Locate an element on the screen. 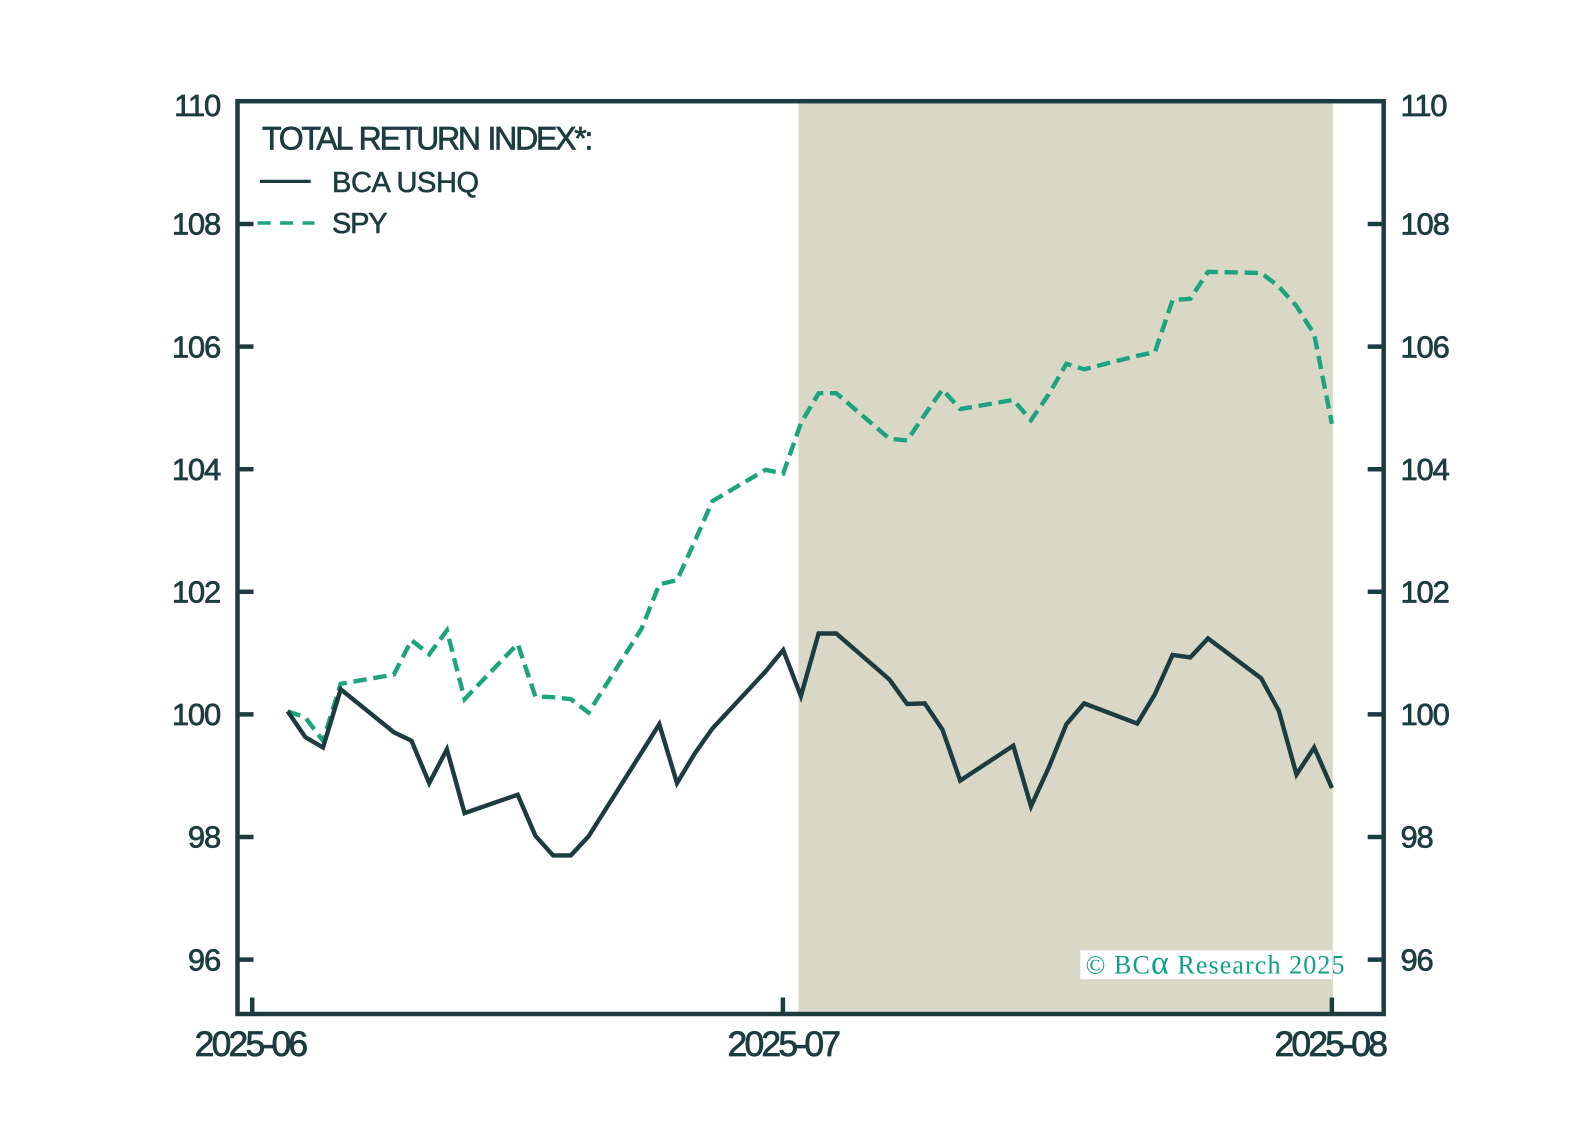  svg-text: 2025-08 is located at coordinates (1330, 1044).